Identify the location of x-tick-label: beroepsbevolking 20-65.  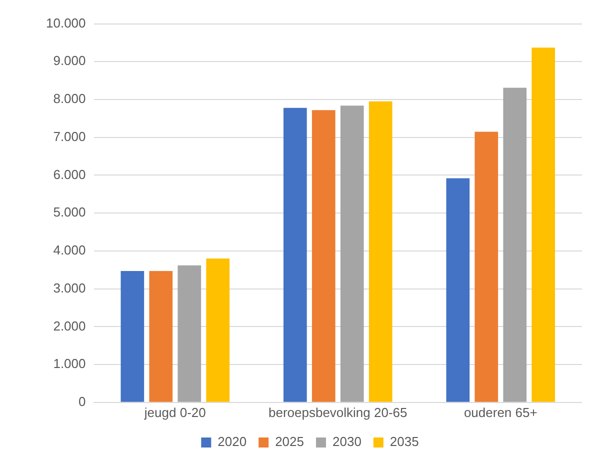
(338, 412).